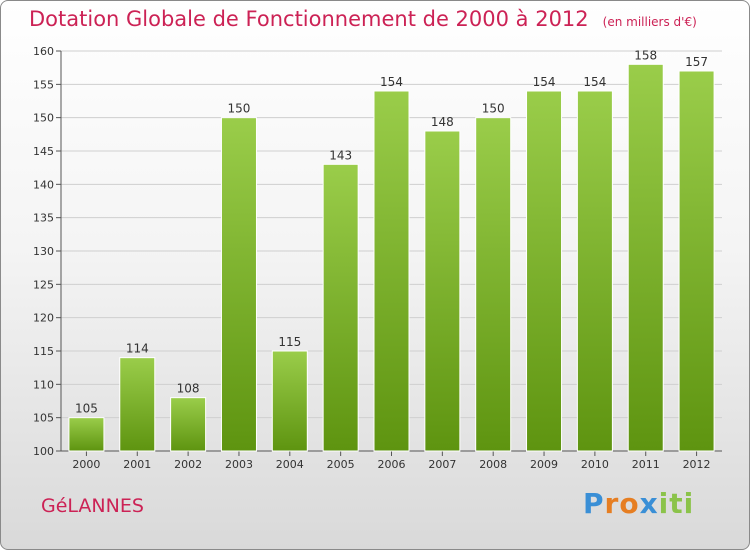 The image size is (750, 550). I want to click on x-tick-label: 2000, so click(86, 464).